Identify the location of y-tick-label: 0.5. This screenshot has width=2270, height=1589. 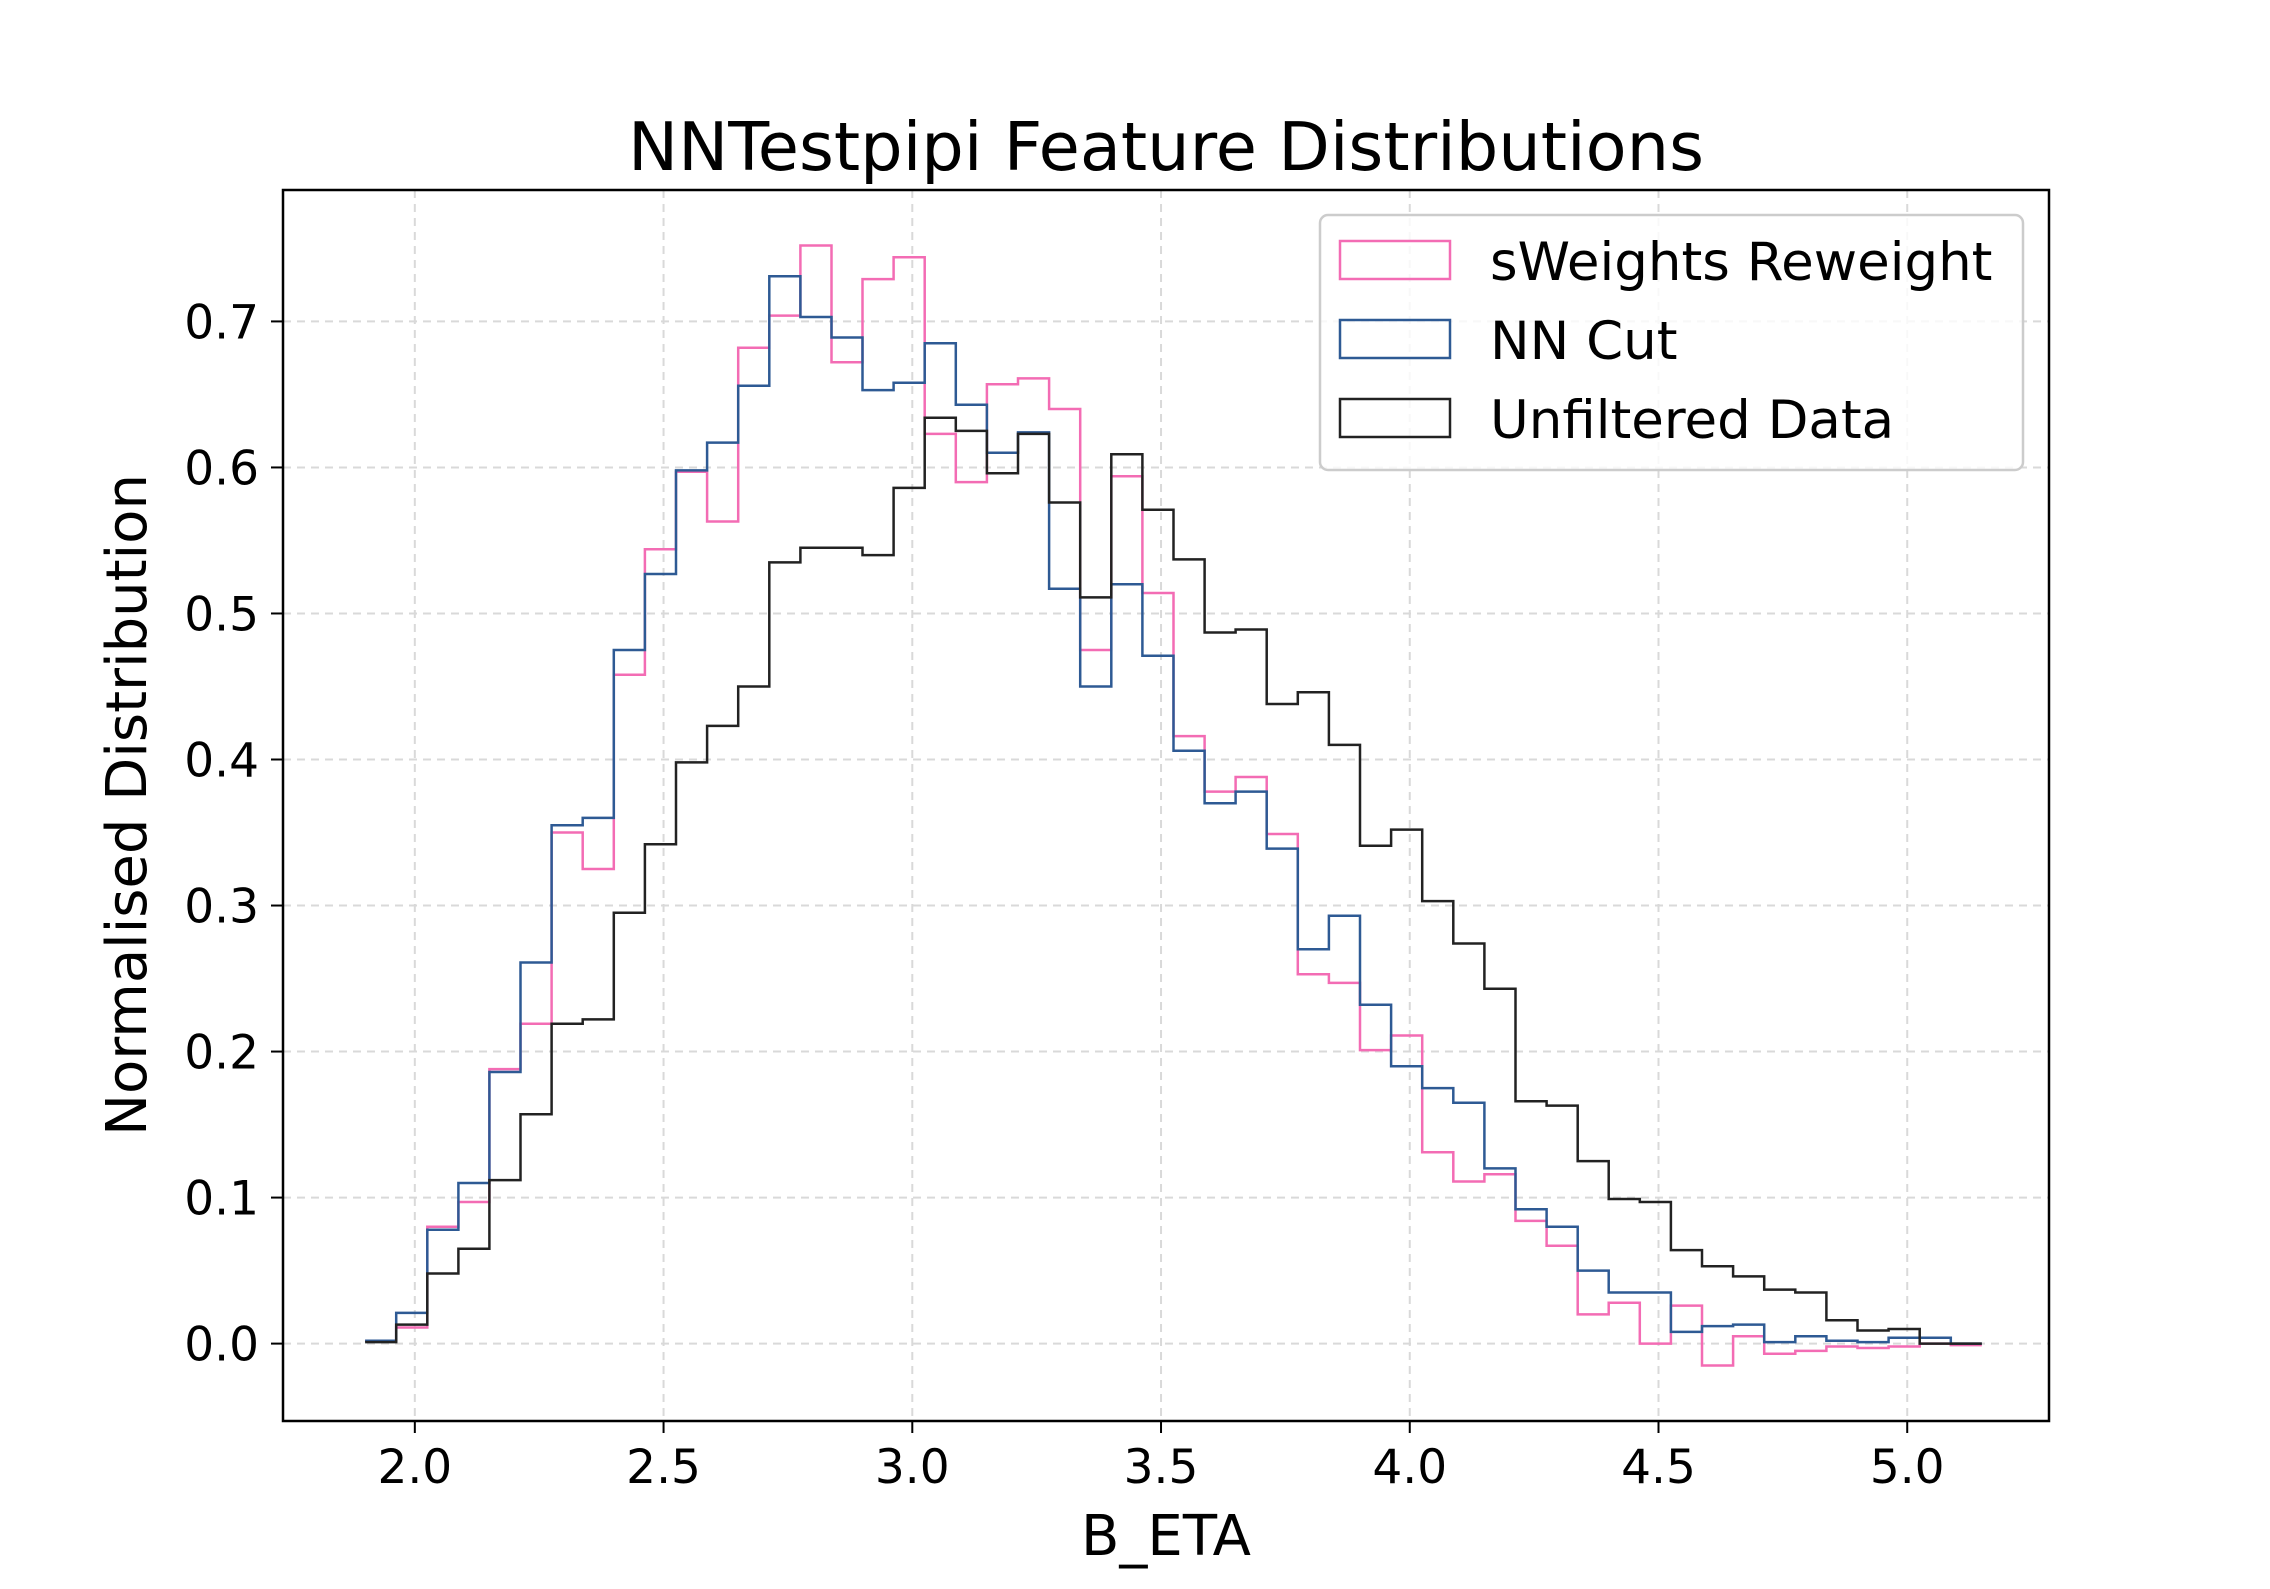
(221, 614).